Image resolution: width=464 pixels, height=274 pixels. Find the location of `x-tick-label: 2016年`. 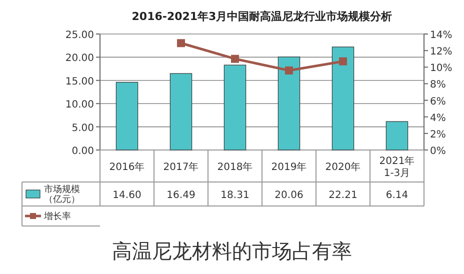

x-tick-label: 2016年 is located at coordinates (127, 167).